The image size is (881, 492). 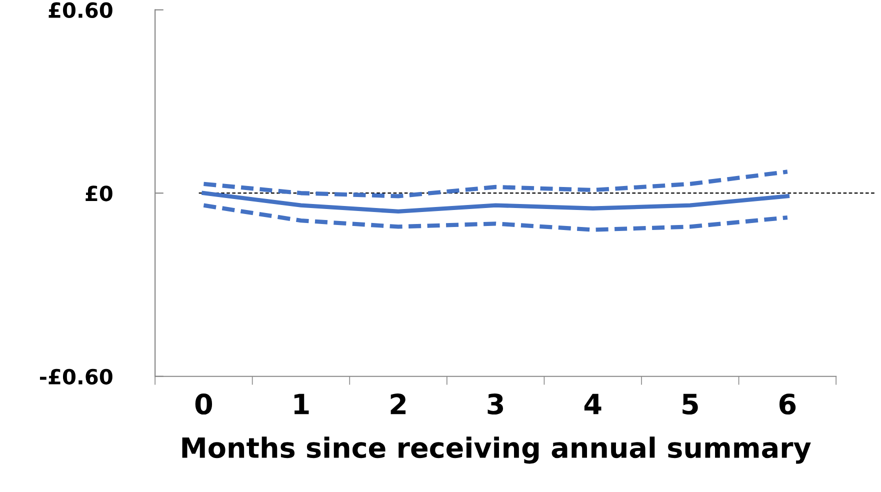 What do you see at coordinates (593, 404) in the screenshot?
I see `x-tick-label: 4` at bounding box center [593, 404].